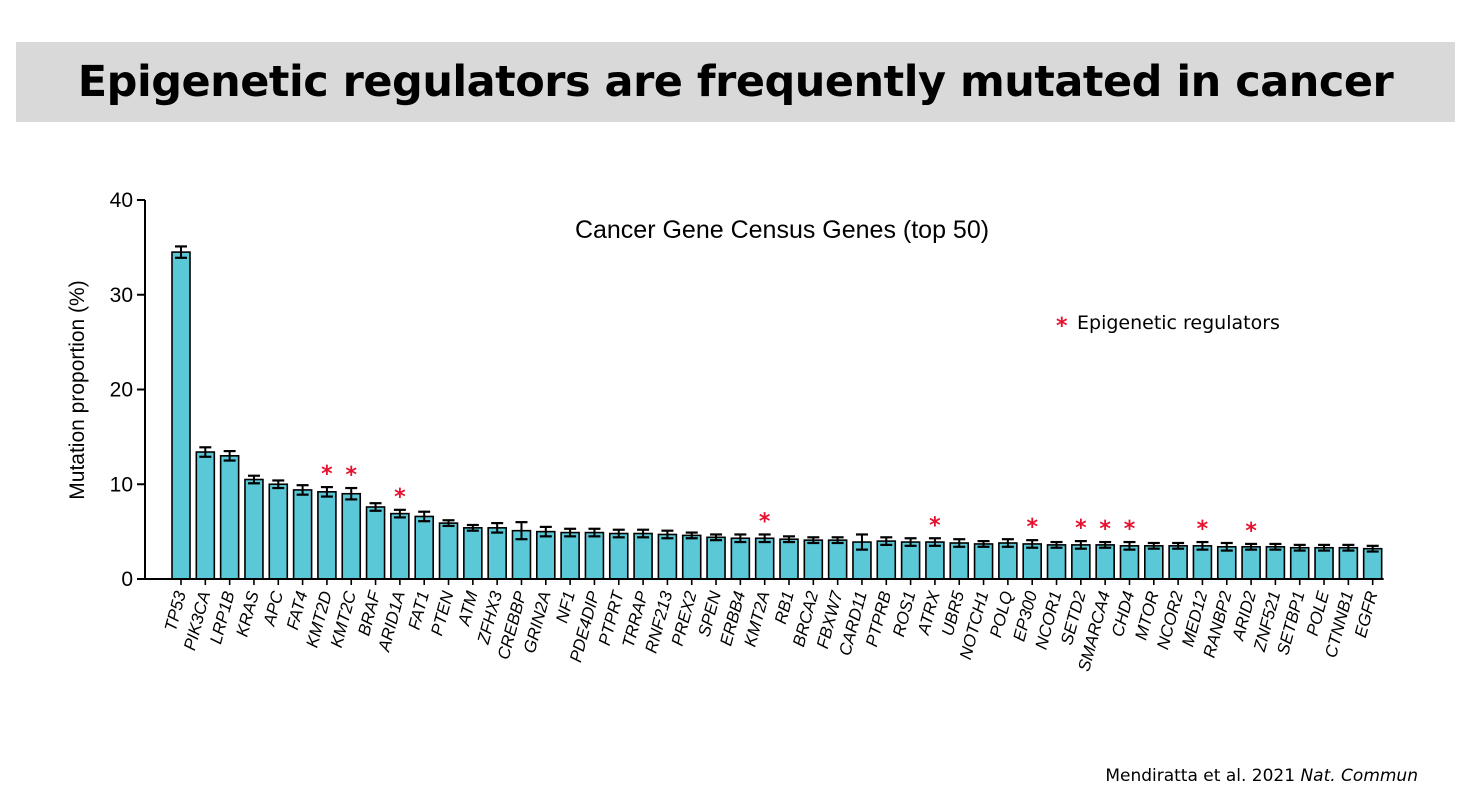  What do you see at coordinates (1105, 529) in the screenshot?
I see `epigenetic-marker-smarca4: *` at bounding box center [1105, 529].